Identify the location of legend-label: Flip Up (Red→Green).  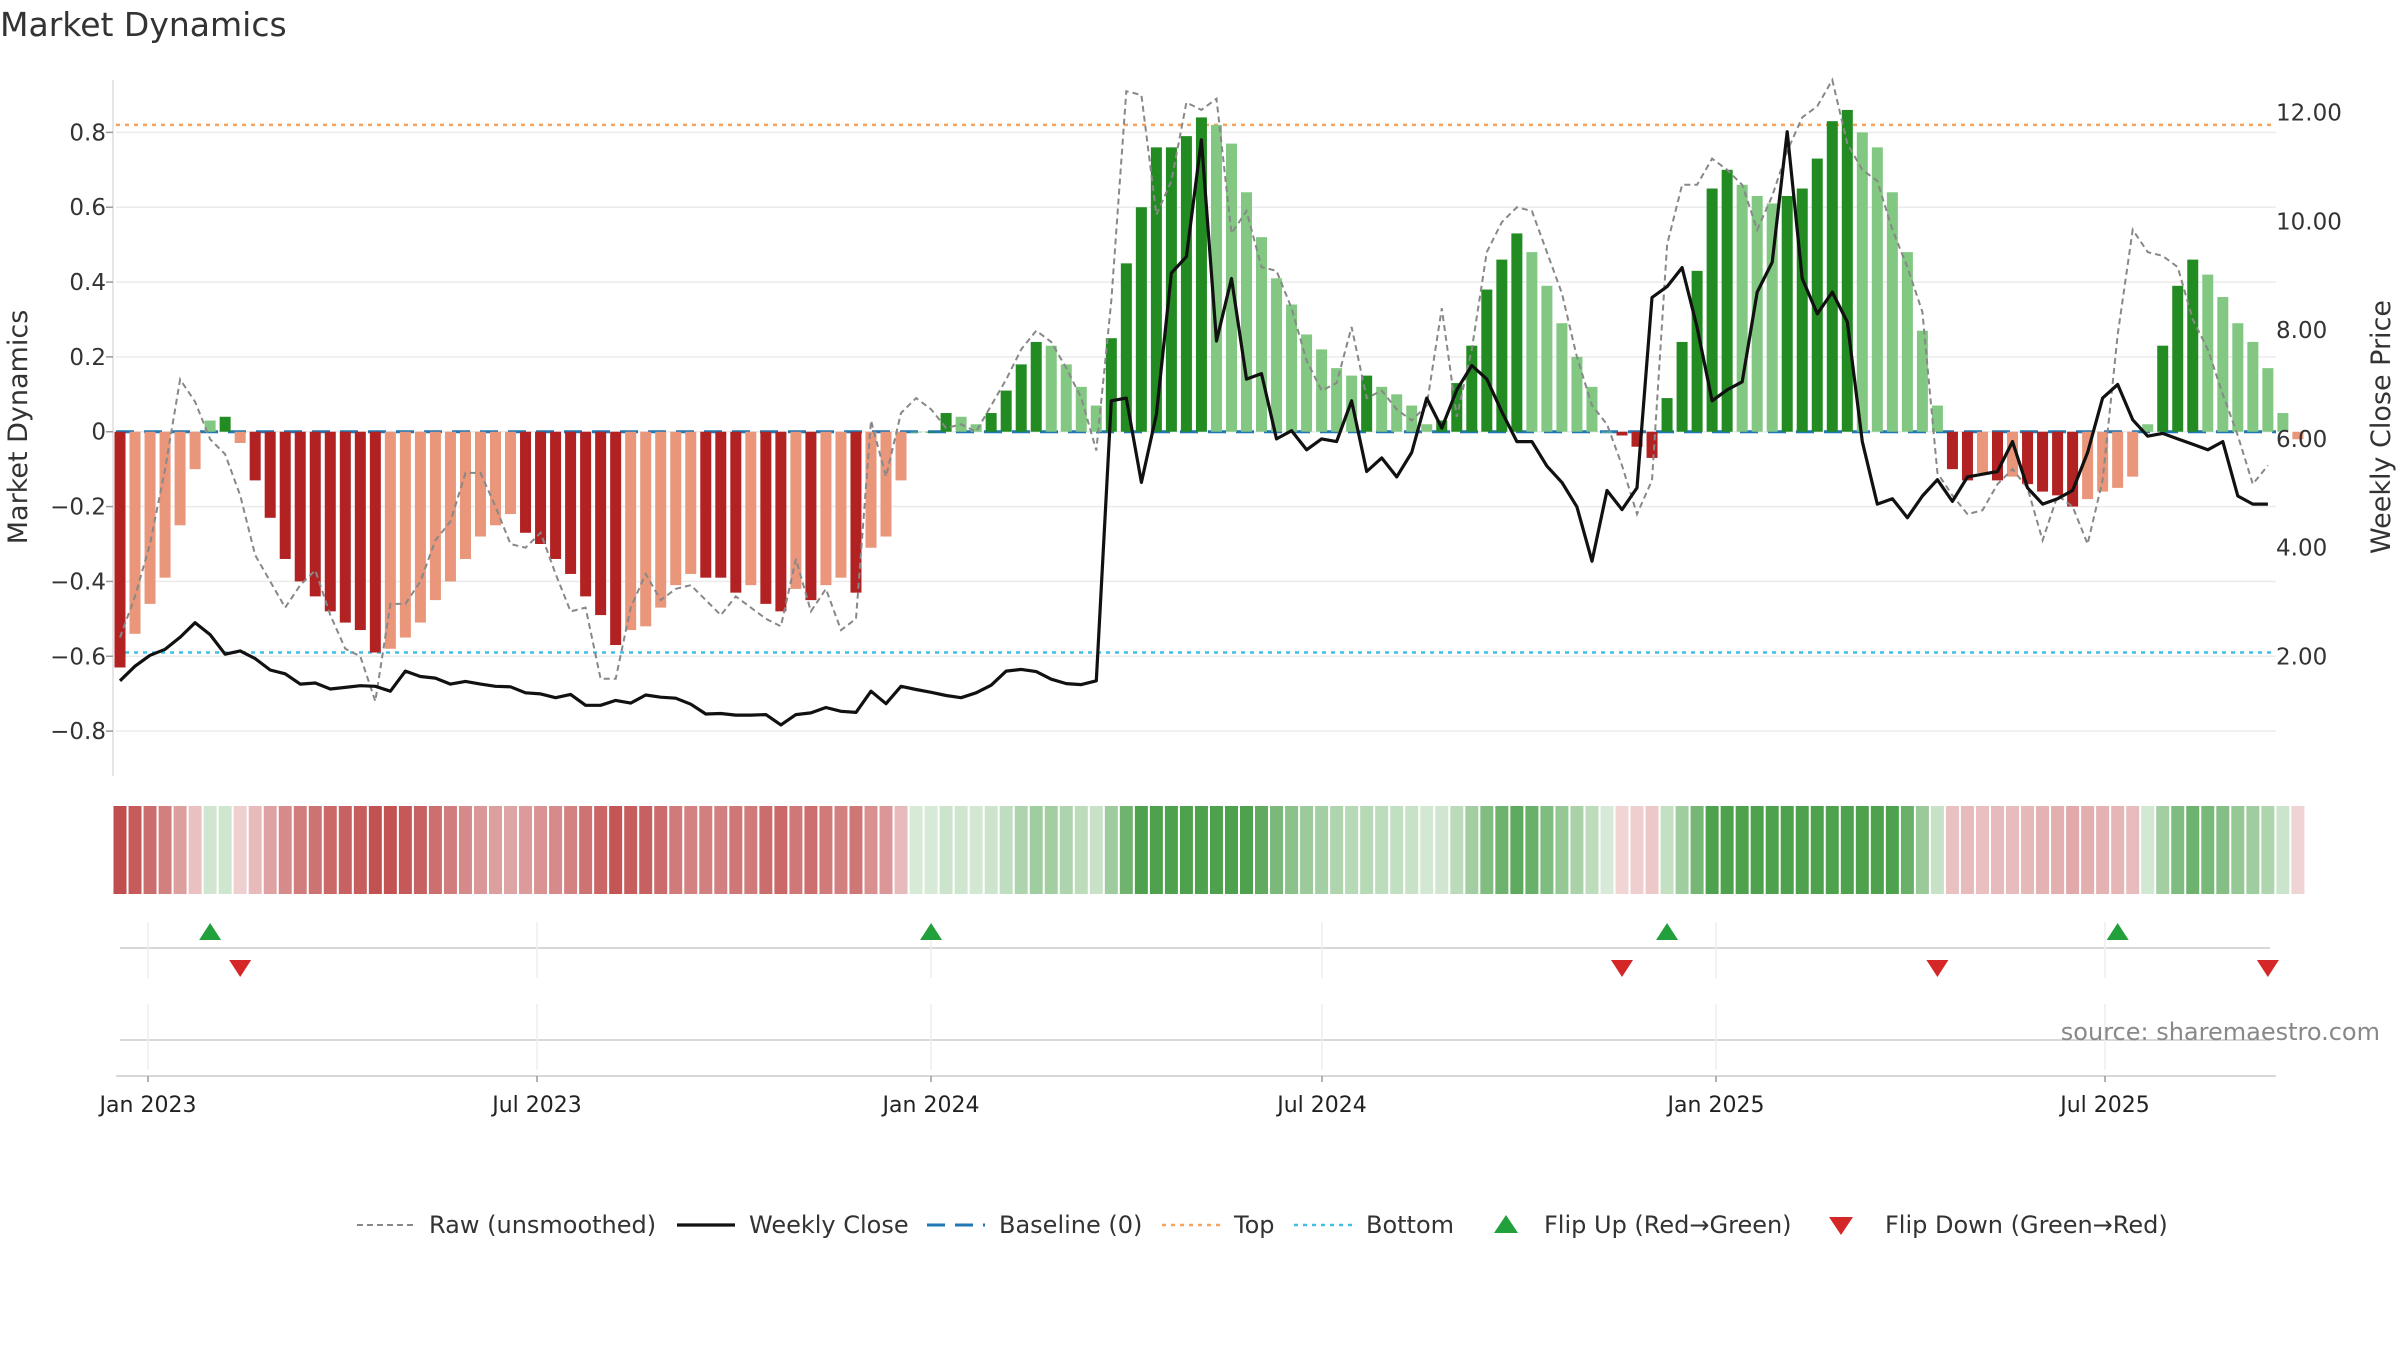
(1668, 1225).